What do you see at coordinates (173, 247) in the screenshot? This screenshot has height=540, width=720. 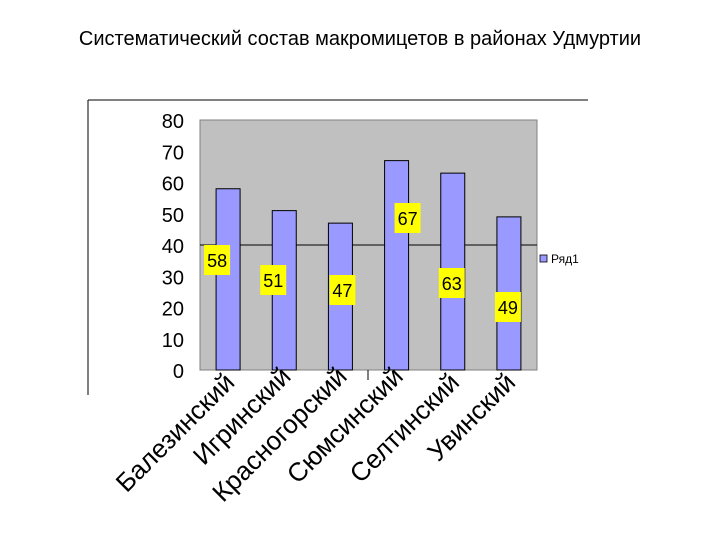 I see `y-tick-label: 40` at bounding box center [173, 247].